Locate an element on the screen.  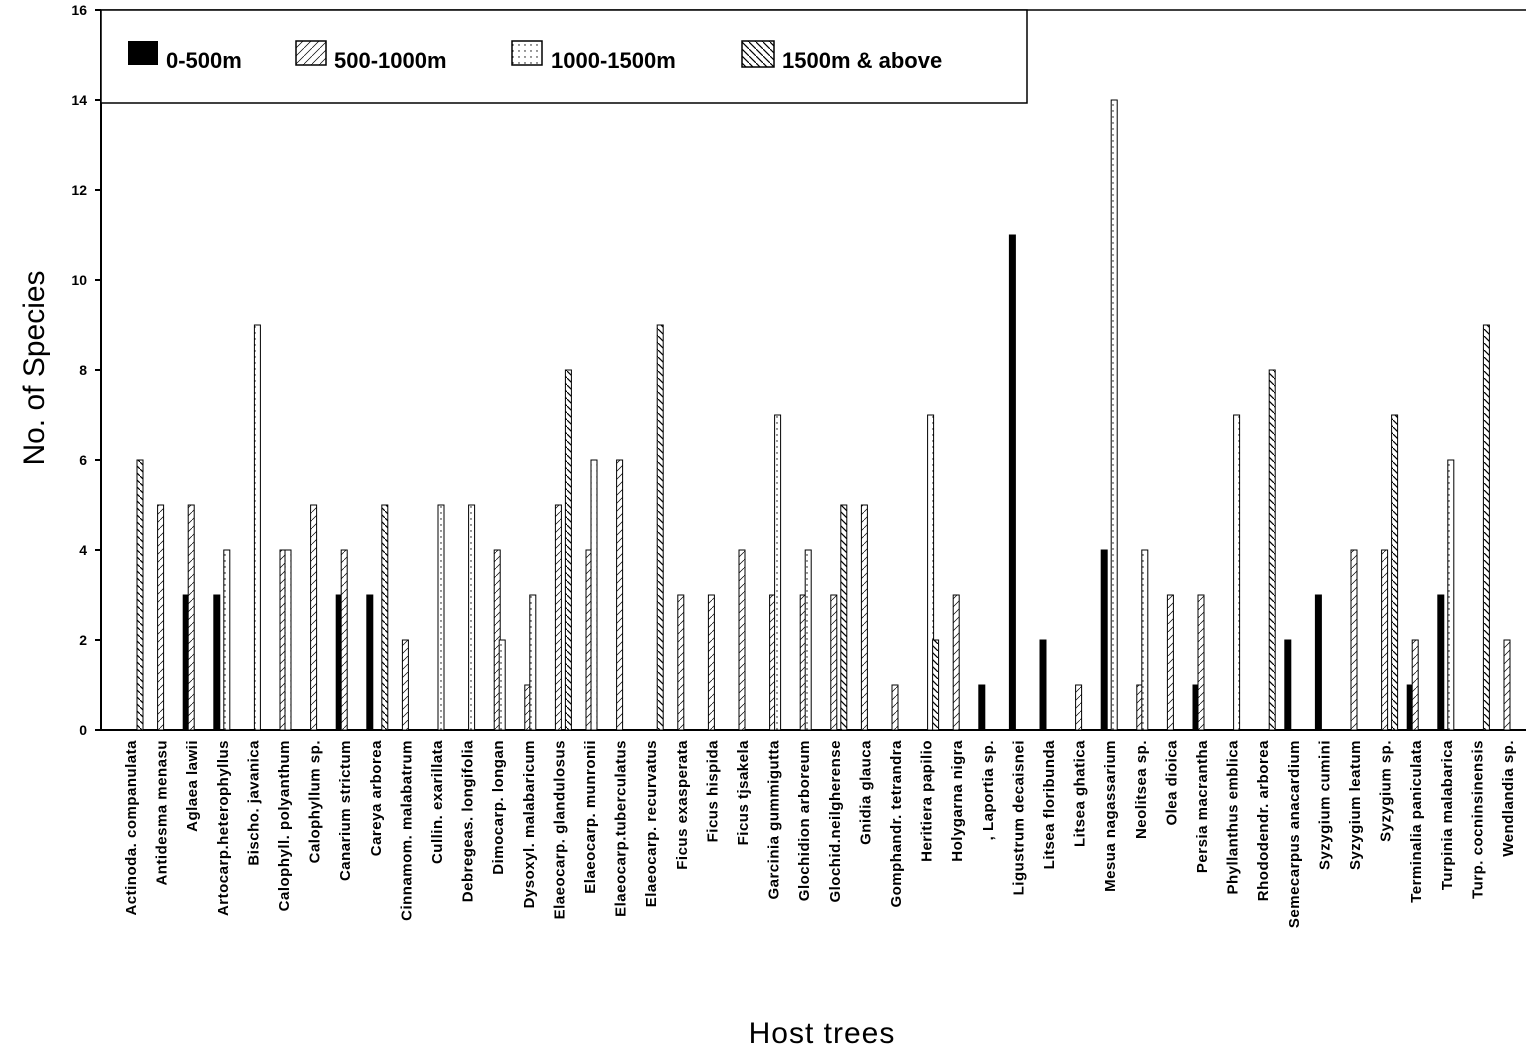
x-tick-label: Heritiera papilio is located at coordinates (927, 801).